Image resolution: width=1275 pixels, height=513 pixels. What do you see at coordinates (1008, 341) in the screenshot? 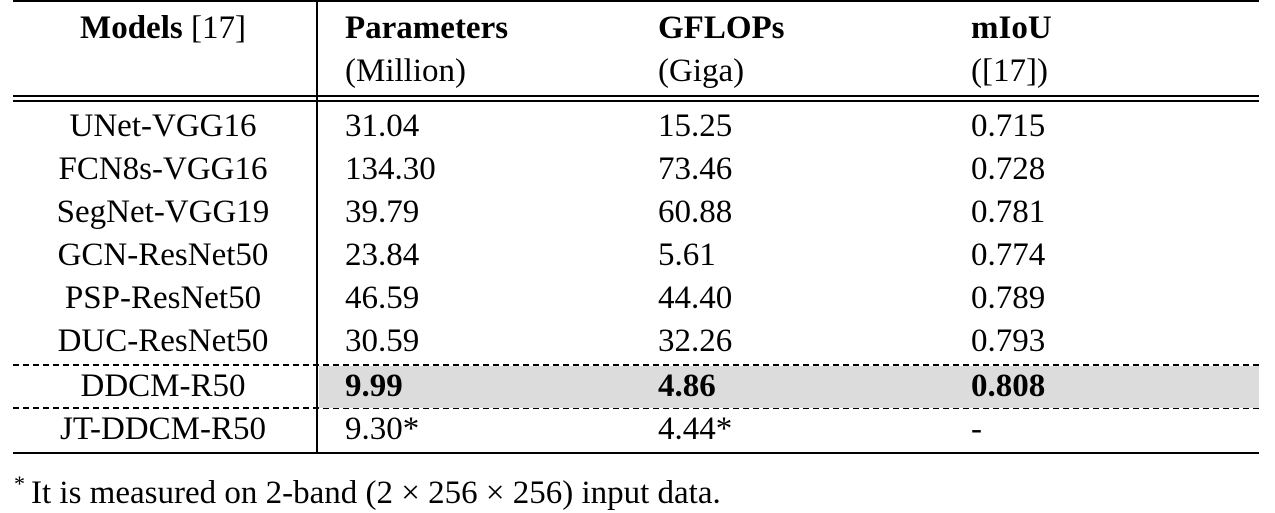
I see `row-miou: 0.793` at bounding box center [1008, 341].